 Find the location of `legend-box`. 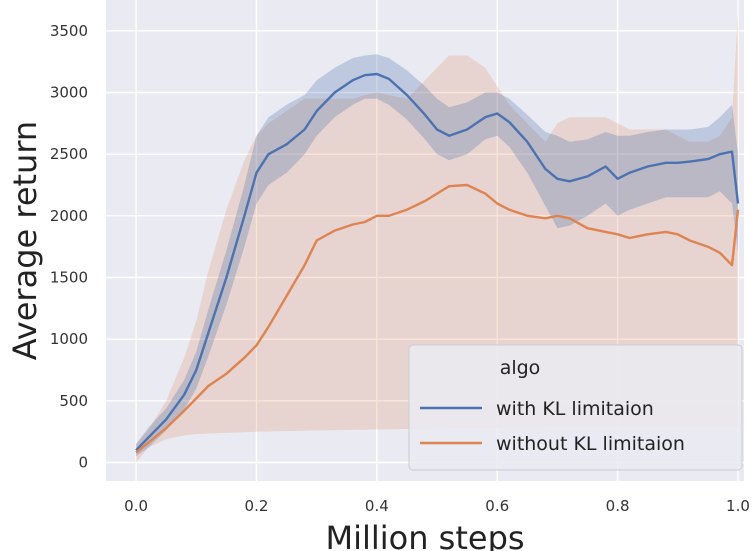

legend-box is located at coordinates (575, 407).